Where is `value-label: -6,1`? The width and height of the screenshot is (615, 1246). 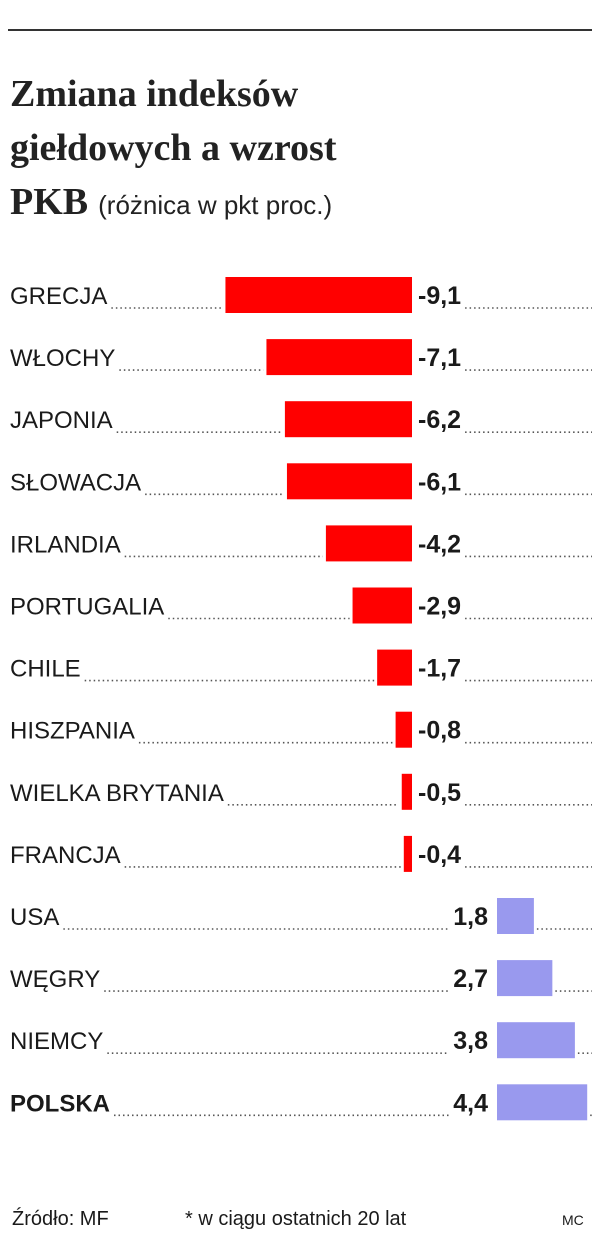
value-label: -6,1 is located at coordinates (439, 482).